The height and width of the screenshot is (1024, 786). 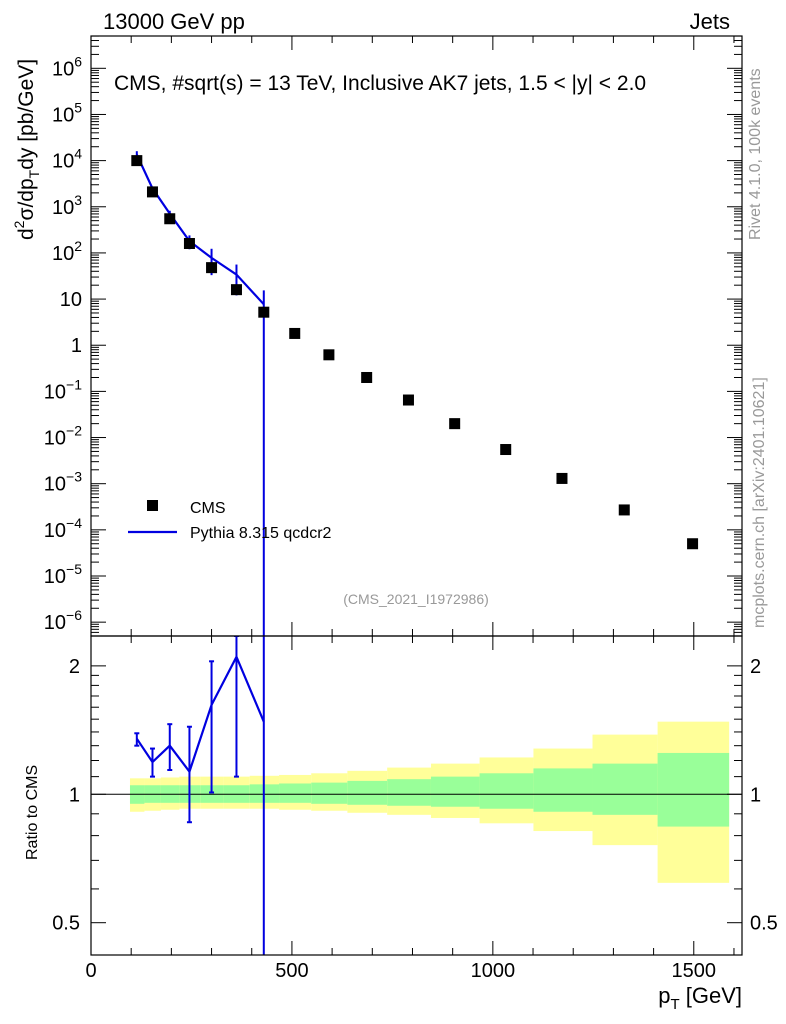 What do you see at coordinates (230, 521) in the screenshot?
I see `legend: CMS Pythia 8.315 qcdcr2` at bounding box center [230, 521].